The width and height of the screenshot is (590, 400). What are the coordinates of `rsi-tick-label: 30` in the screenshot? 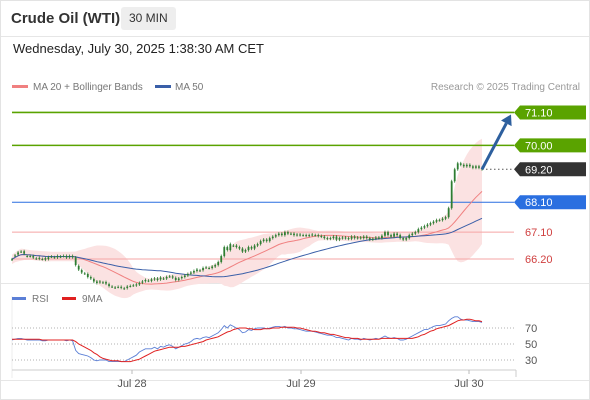 It's located at (531, 361).